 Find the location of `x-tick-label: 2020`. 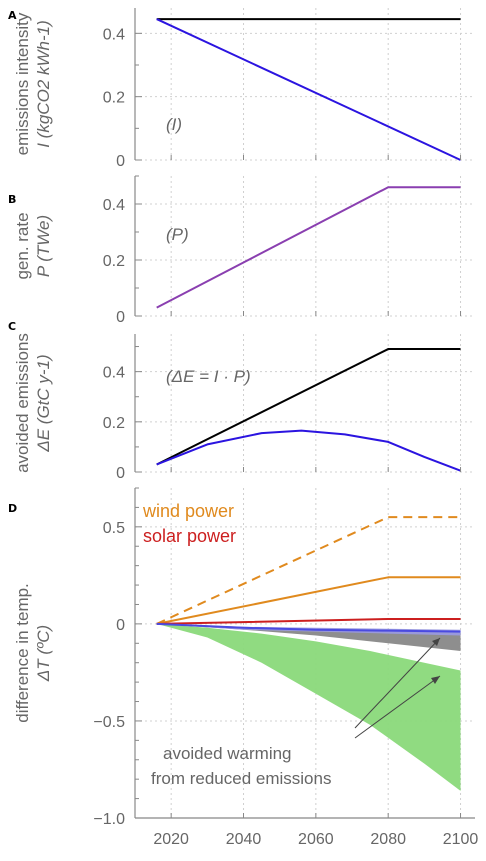

x-tick-label: 2020 is located at coordinates (171, 839).